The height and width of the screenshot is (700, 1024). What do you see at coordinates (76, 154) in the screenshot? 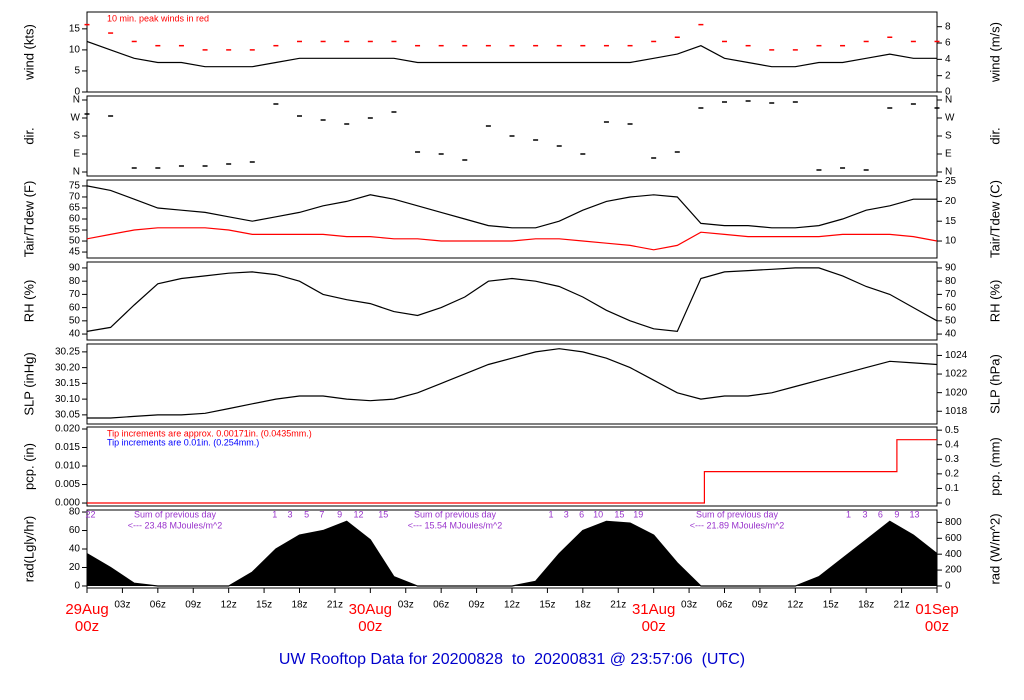
I see `y-tick-label: E` at bounding box center [76, 154].